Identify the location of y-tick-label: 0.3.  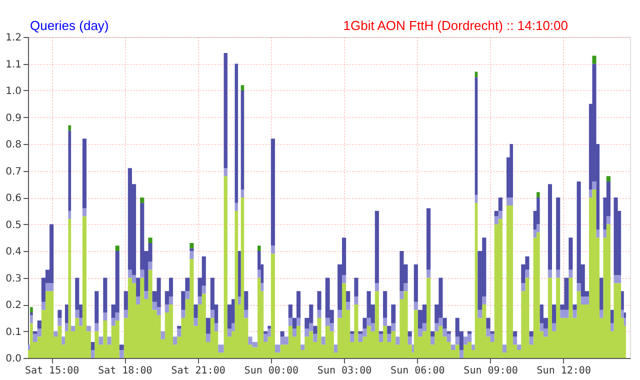
(14, 278).